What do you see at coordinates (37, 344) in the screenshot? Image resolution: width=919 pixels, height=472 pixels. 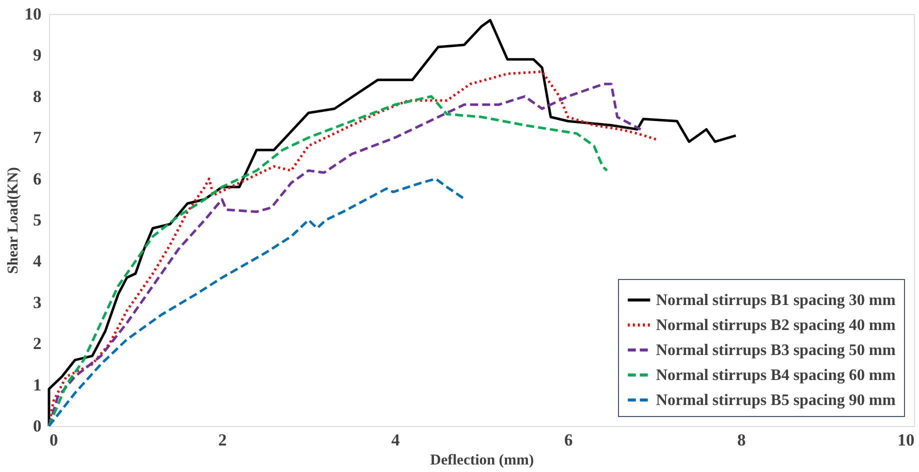 I see `y-tick-label: 2` at bounding box center [37, 344].